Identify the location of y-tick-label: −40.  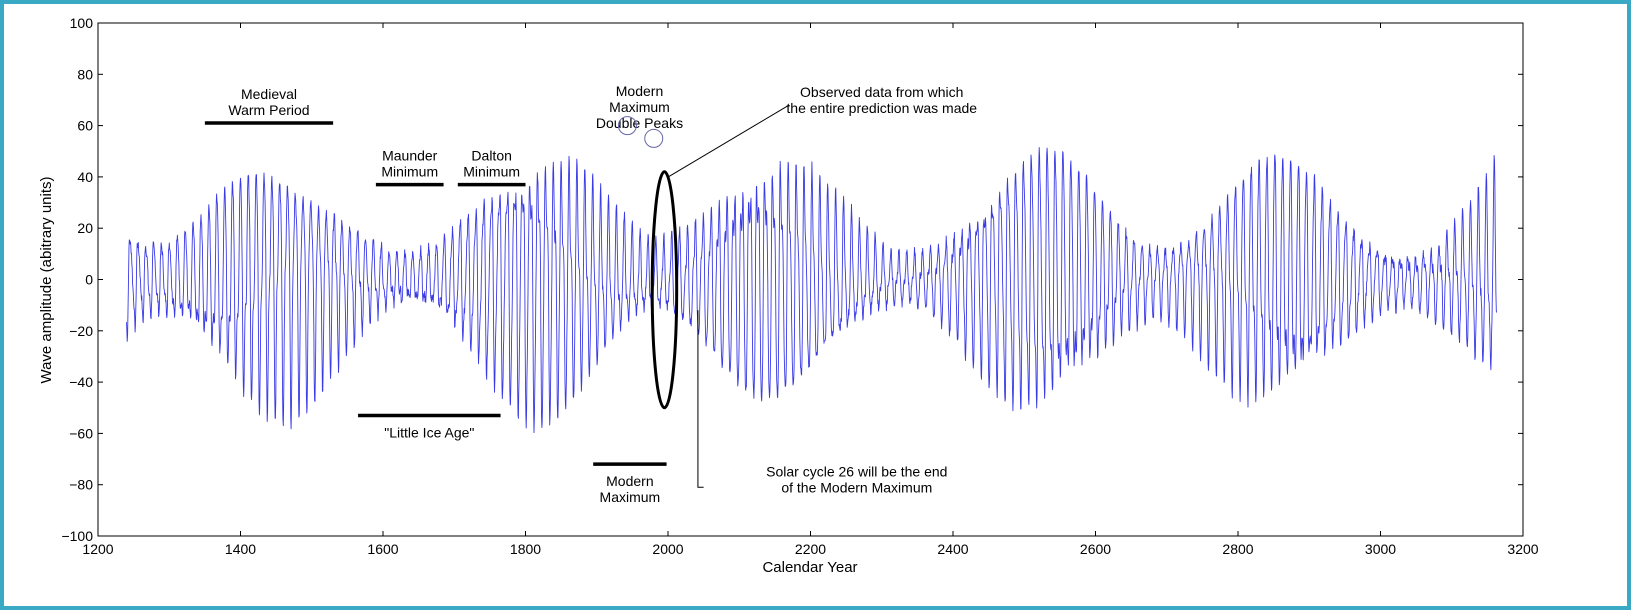
(81, 382).